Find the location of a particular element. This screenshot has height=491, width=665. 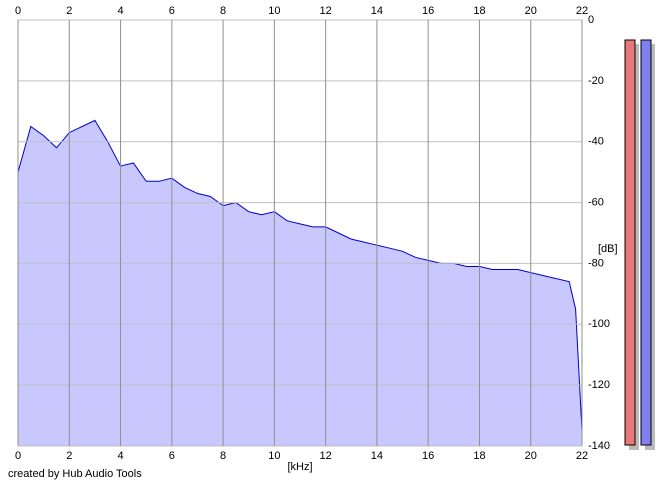

y-tick-label: -100 is located at coordinates (599, 324).